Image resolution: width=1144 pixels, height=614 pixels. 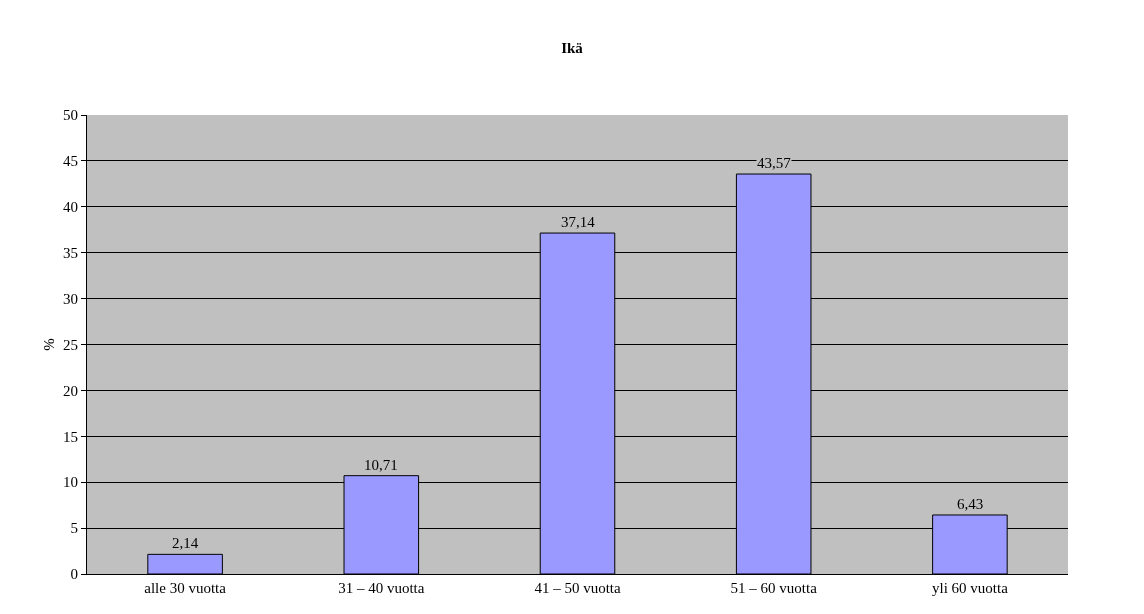 I want to click on y-tick-label: 40, so click(x=70, y=207).